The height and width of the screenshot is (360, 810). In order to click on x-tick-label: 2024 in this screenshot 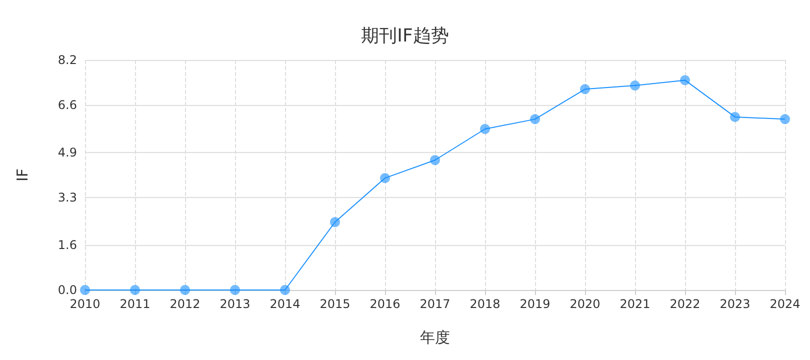, I will do `click(785, 304)`.